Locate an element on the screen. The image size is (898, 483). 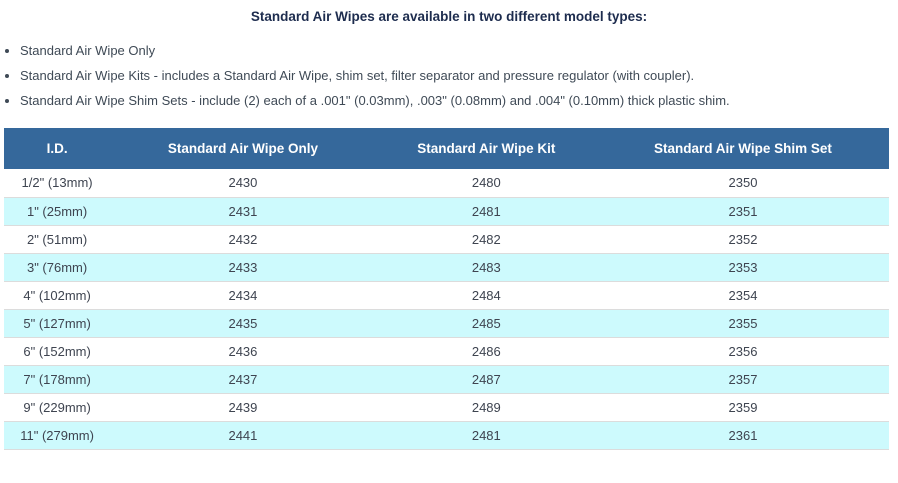
table-row: 9" (229mm) 2439 2489 2359 is located at coordinates (446, 407).